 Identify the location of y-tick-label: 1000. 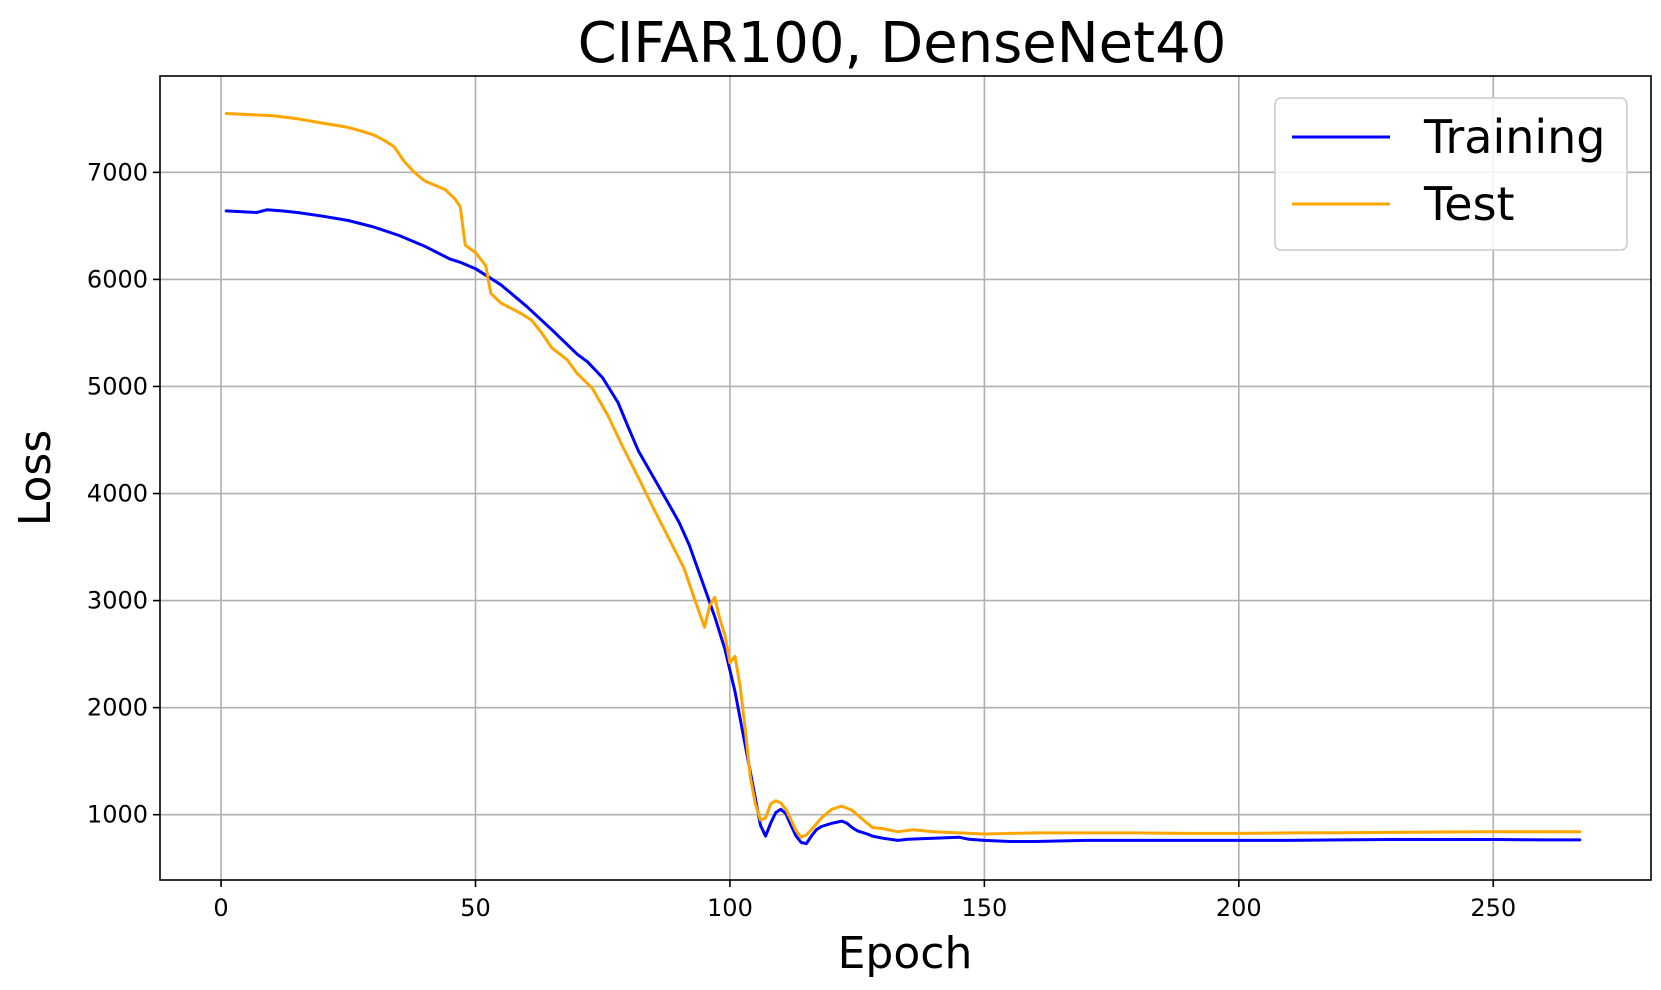
(117, 815).